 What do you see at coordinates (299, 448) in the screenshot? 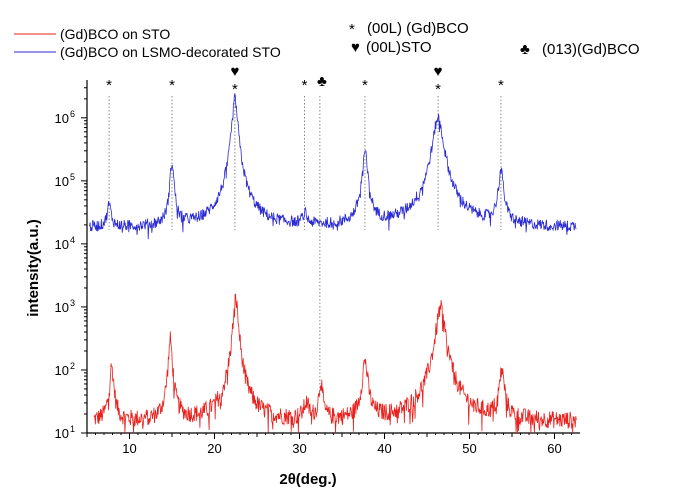
I see `x-tick-label: 30` at bounding box center [299, 448].